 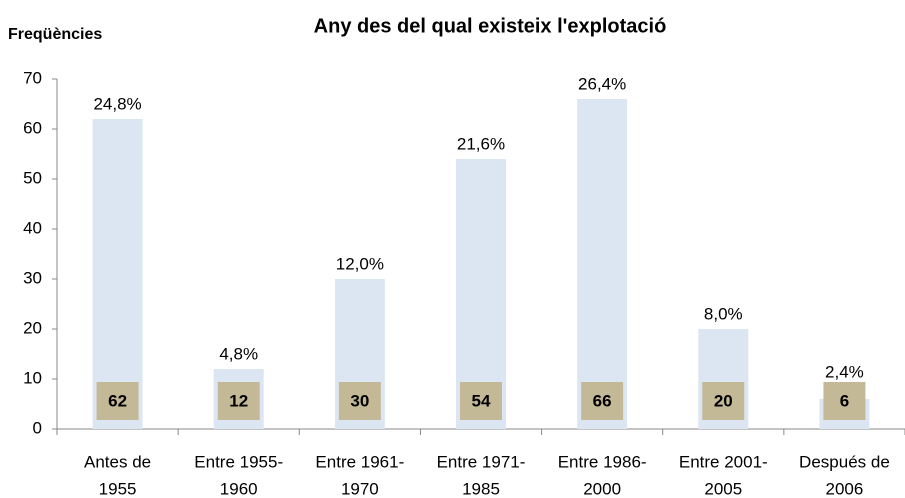 I want to click on y-tick-label: 40, so click(x=32, y=227).